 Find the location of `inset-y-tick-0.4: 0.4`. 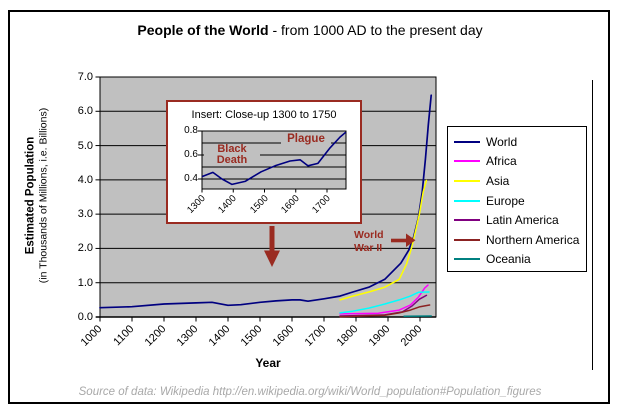

inset-y-tick-0.4: 0.4 is located at coordinates (191, 178).